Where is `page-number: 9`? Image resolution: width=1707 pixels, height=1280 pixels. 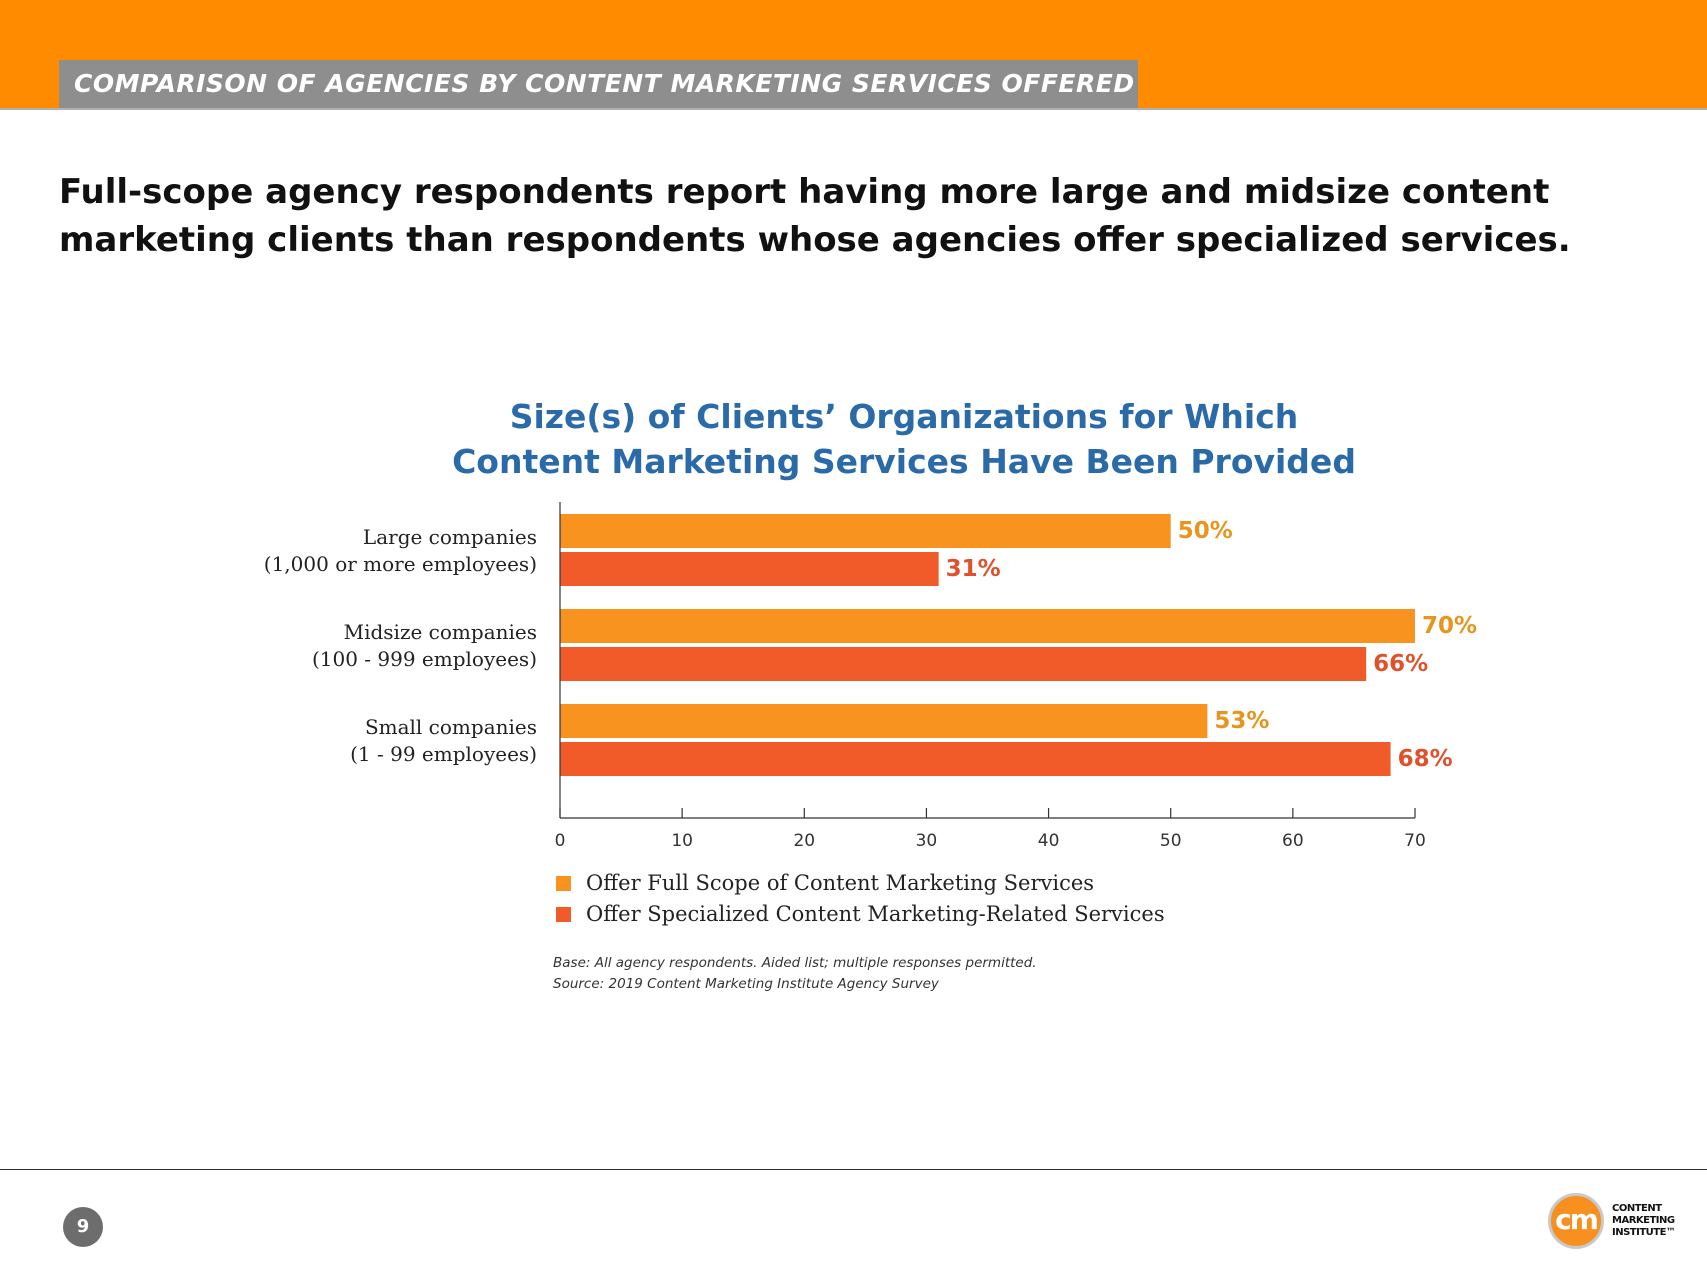
page-number: 9 is located at coordinates (83, 1227).